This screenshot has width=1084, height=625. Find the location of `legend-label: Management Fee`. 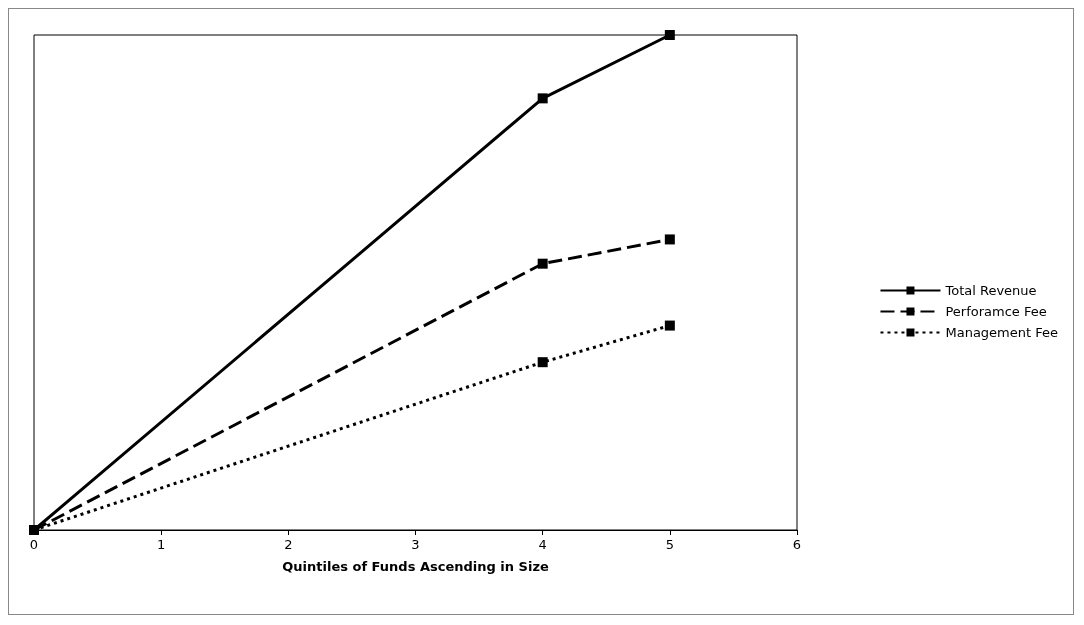

legend-label: Management Fee is located at coordinates (1001, 332).